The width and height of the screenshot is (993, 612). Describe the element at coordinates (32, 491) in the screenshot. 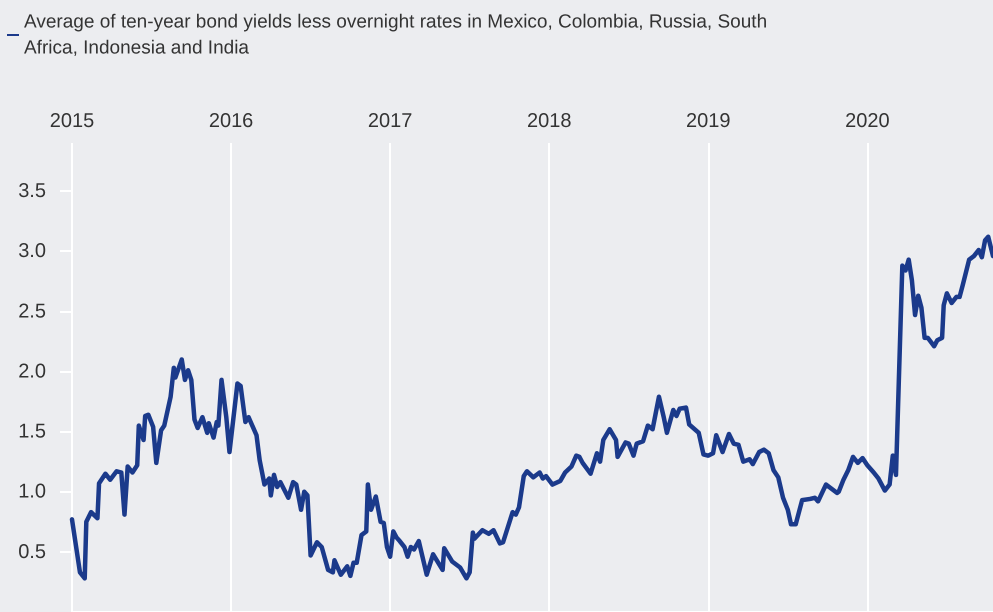

I see `y-tick-label: 1.0` at that location.